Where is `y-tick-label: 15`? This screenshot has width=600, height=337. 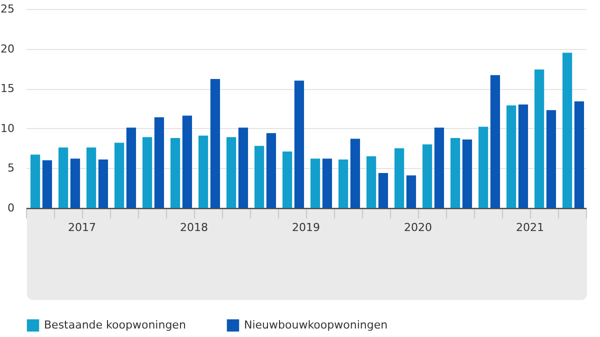 y-tick-label: 15 is located at coordinates (7, 89).